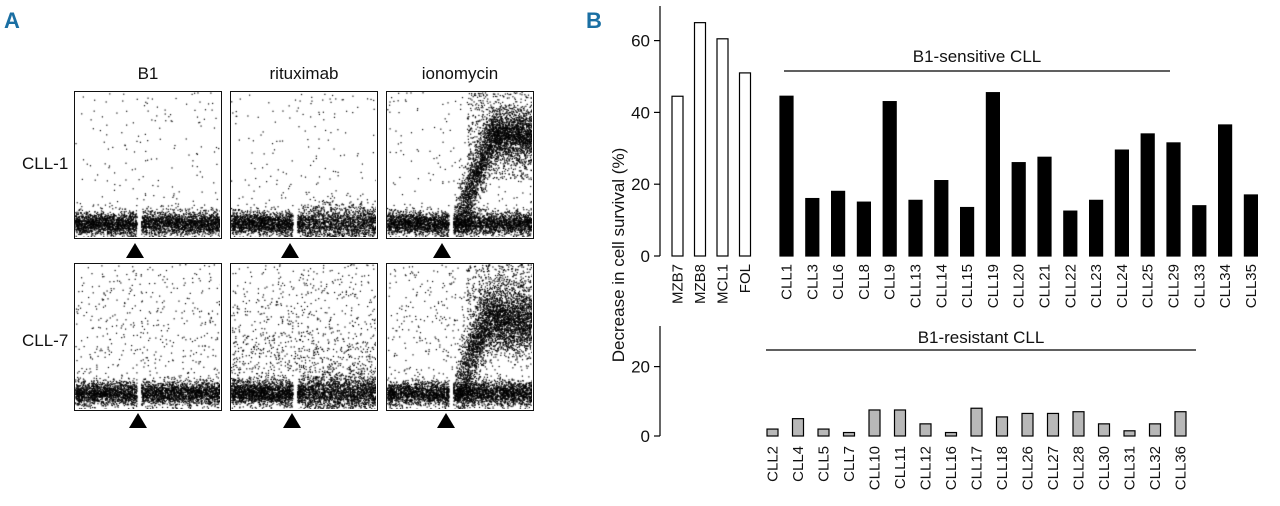 The width and height of the screenshot is (1280, 506). I want to click on bar-mzb8, so click(700, 139).